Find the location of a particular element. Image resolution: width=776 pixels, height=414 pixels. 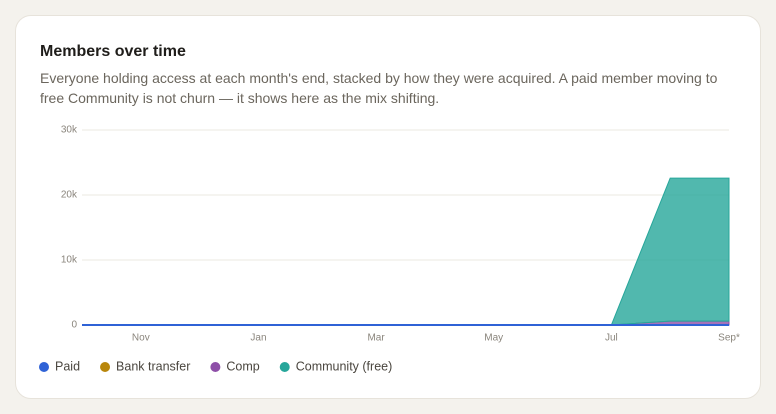

x-tick-label: Jan is located at coordinates (258, 338).